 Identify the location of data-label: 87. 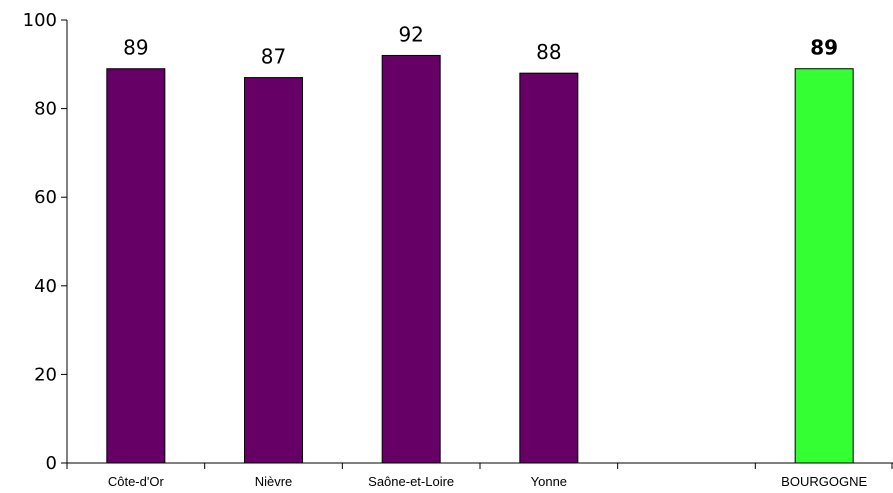
(273, 57).